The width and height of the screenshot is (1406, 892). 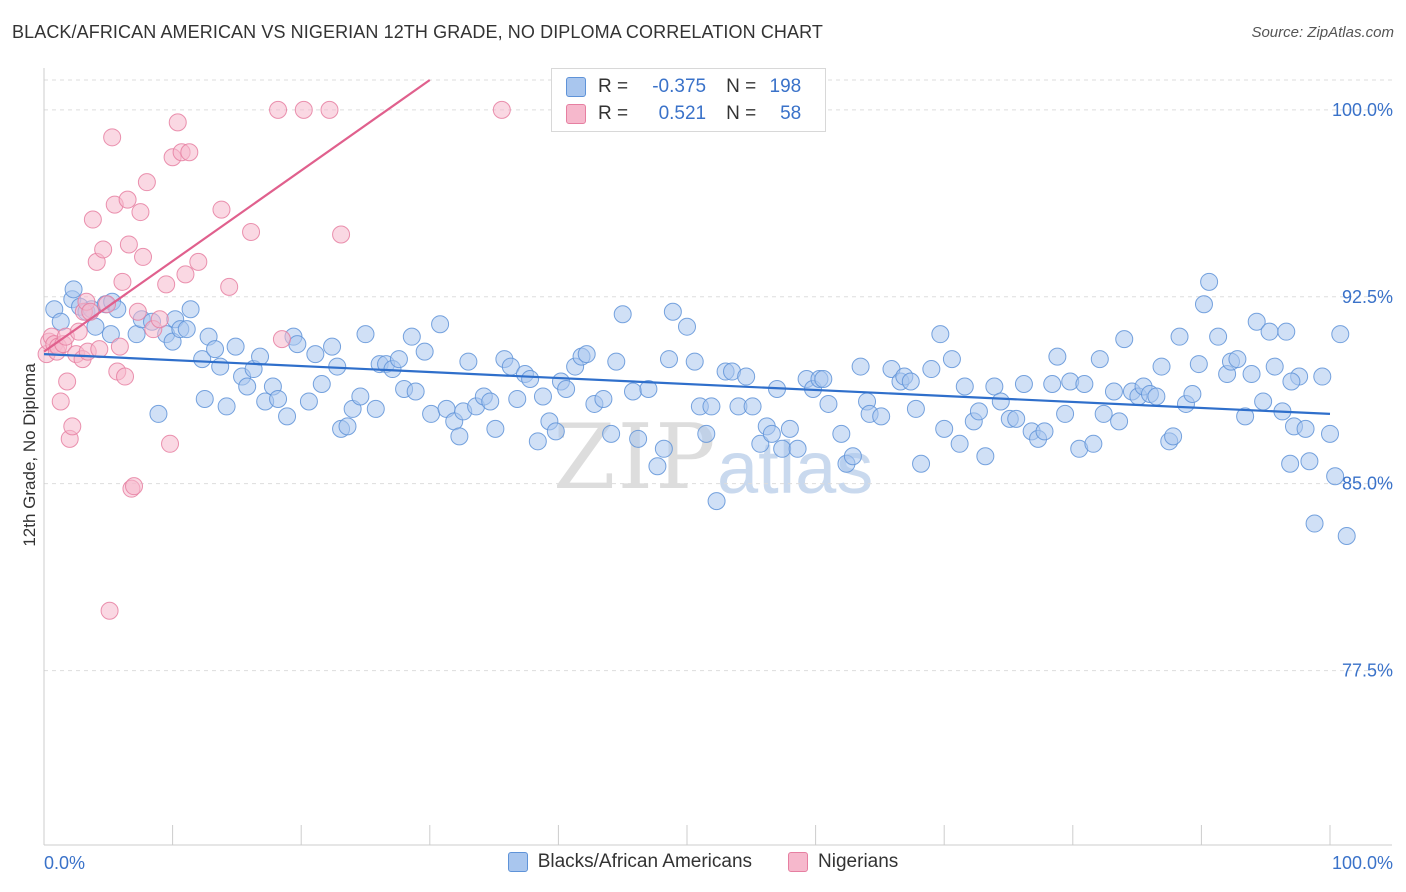 I want to click on stats-row-blue: R = -0.375 N = 198, so click(x=683, y=87).